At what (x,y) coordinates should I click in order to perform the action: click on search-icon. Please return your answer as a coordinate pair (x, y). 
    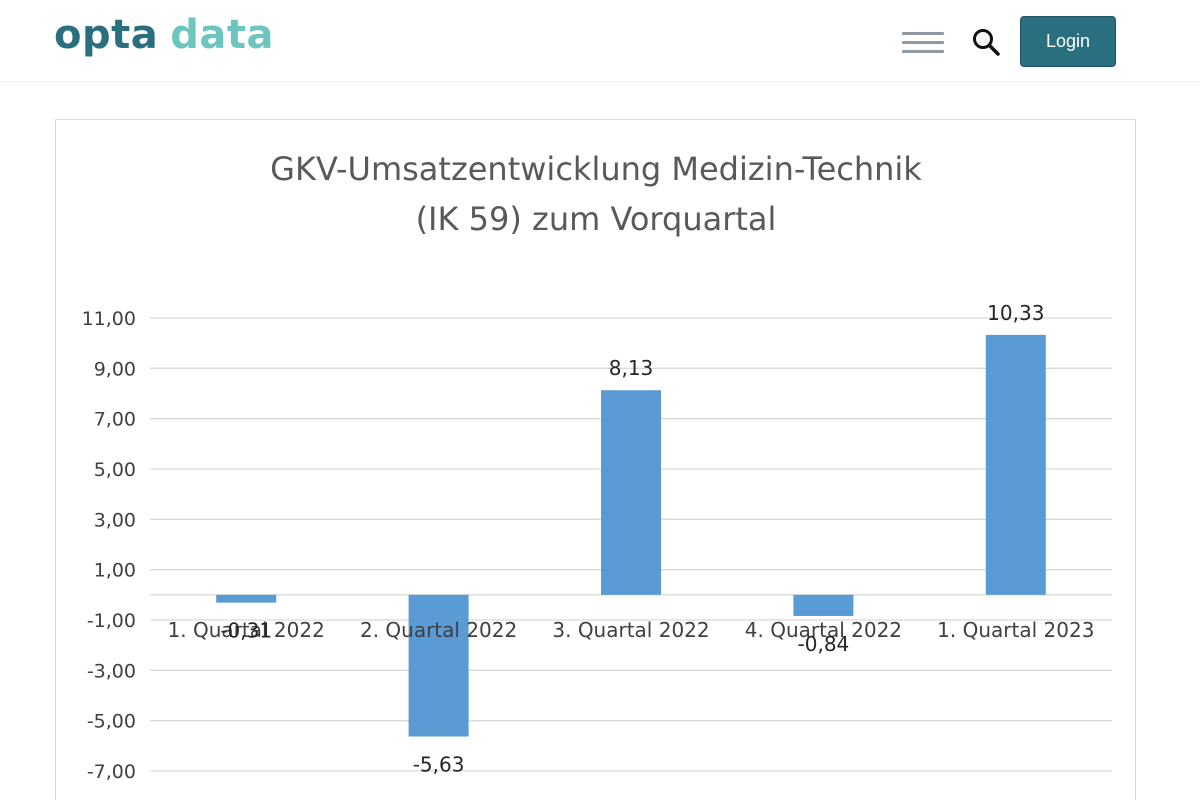
    Looking at the image, I should click on (986, 42).